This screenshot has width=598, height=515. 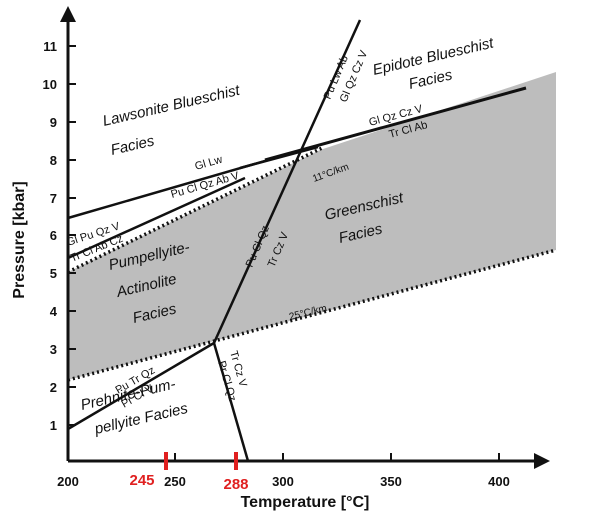 I want to click on marker-245-label: 245, so click(x=141, y=480).